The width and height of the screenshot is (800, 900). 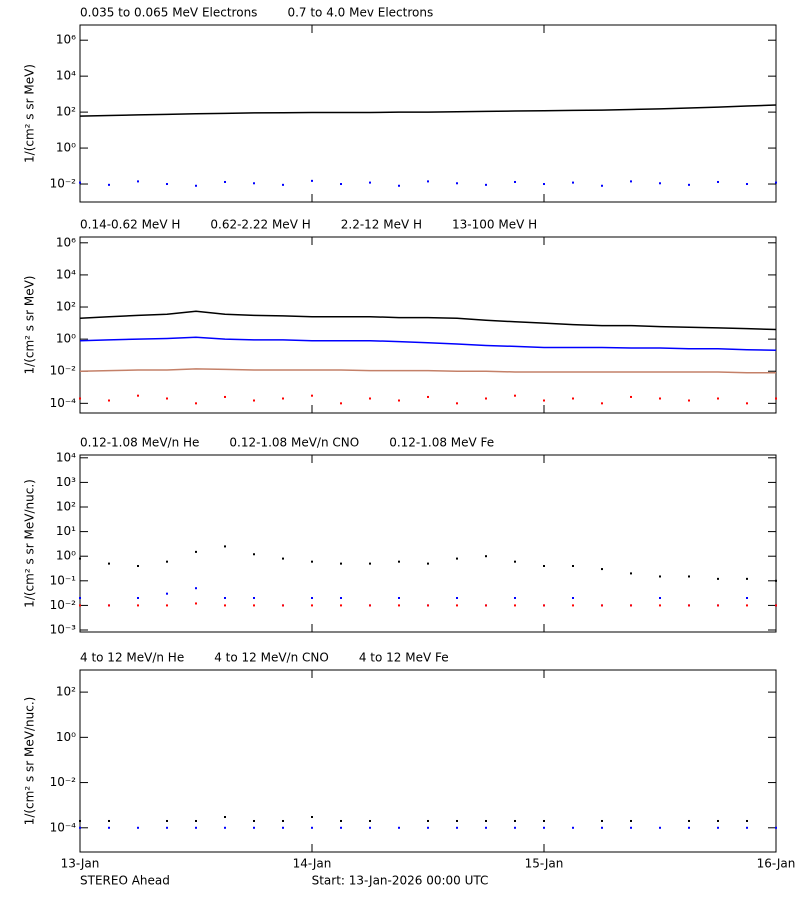 What do you see at coordinates (428, 344) in the screenshot?
I see `series-line` at bounding box center [428, 344].